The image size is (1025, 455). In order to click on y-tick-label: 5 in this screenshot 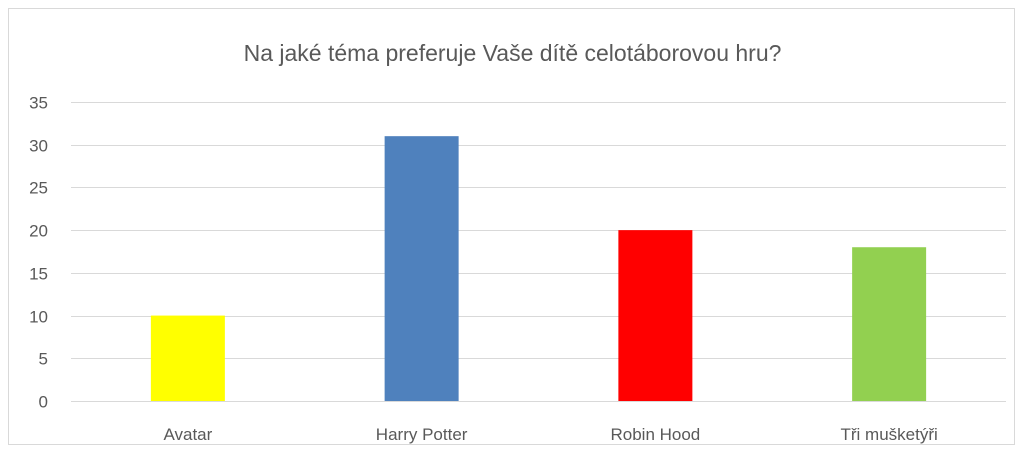, I will do `click(43, 359)`.